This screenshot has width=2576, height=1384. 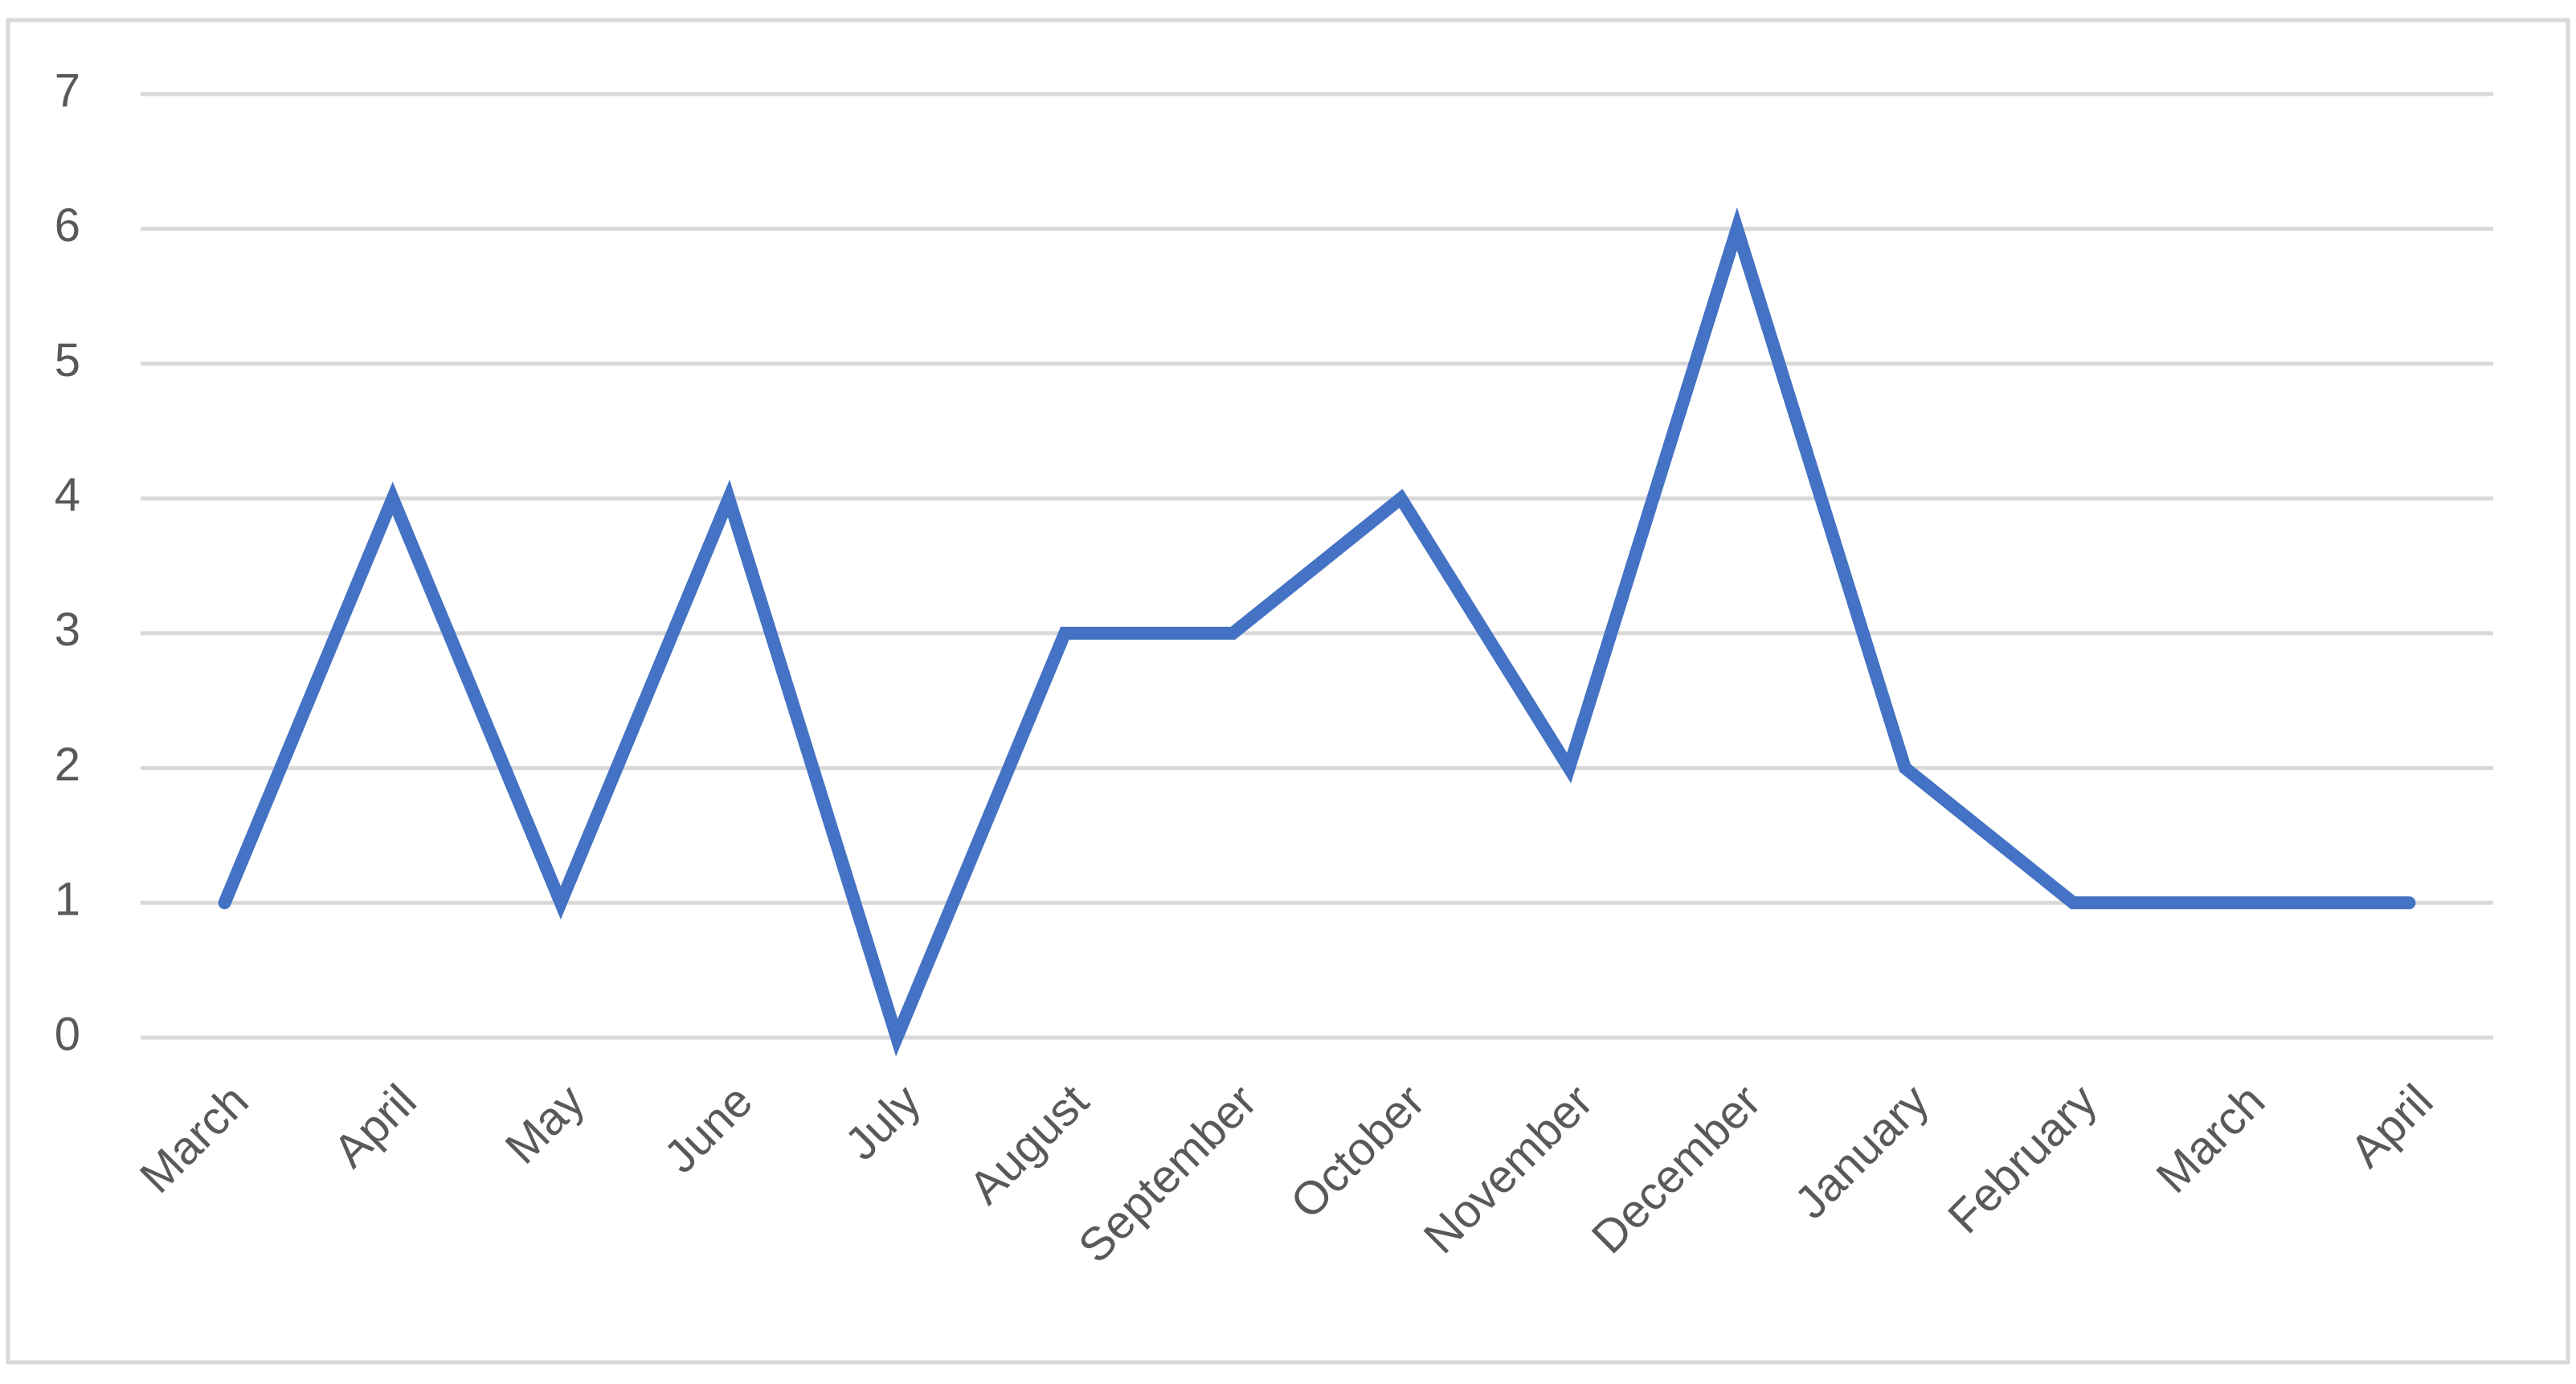 I want to click on y-tick-label: 3, so click(x=67, y=630).